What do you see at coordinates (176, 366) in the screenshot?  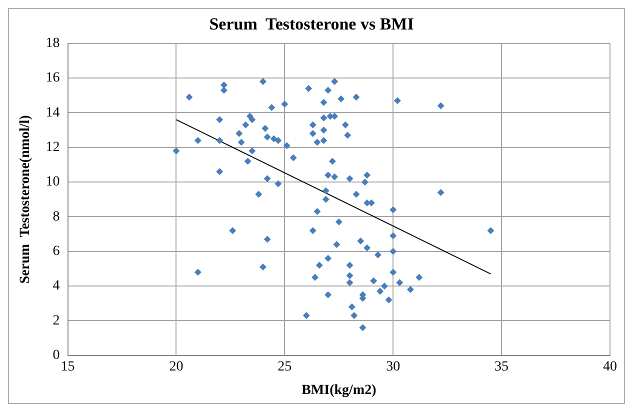 I see `x-tick-label: 20` at bounding box center [176, 366].